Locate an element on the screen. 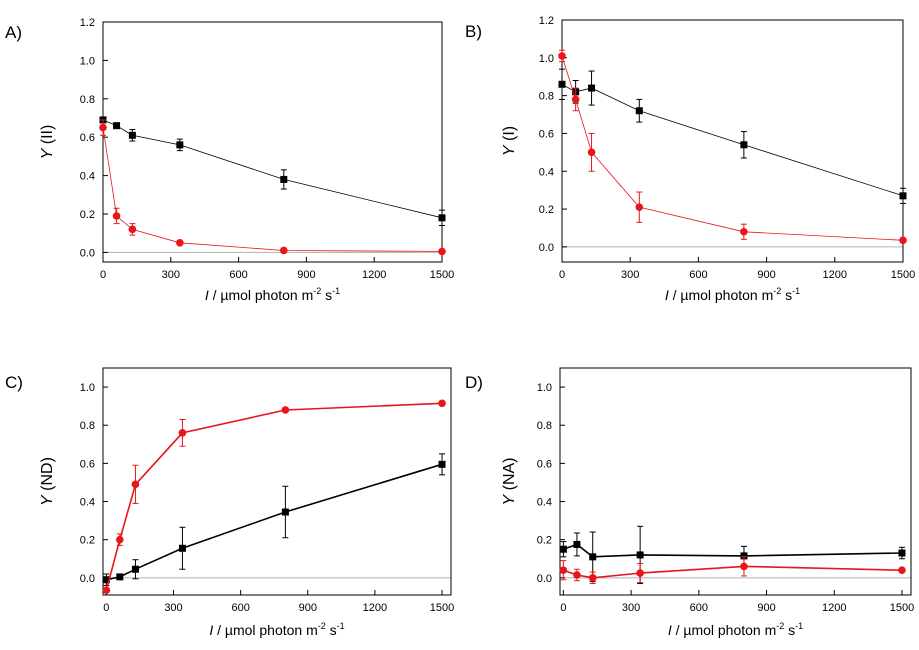  y-axis-title: Y (NA) is located at coordinates (509, 482).